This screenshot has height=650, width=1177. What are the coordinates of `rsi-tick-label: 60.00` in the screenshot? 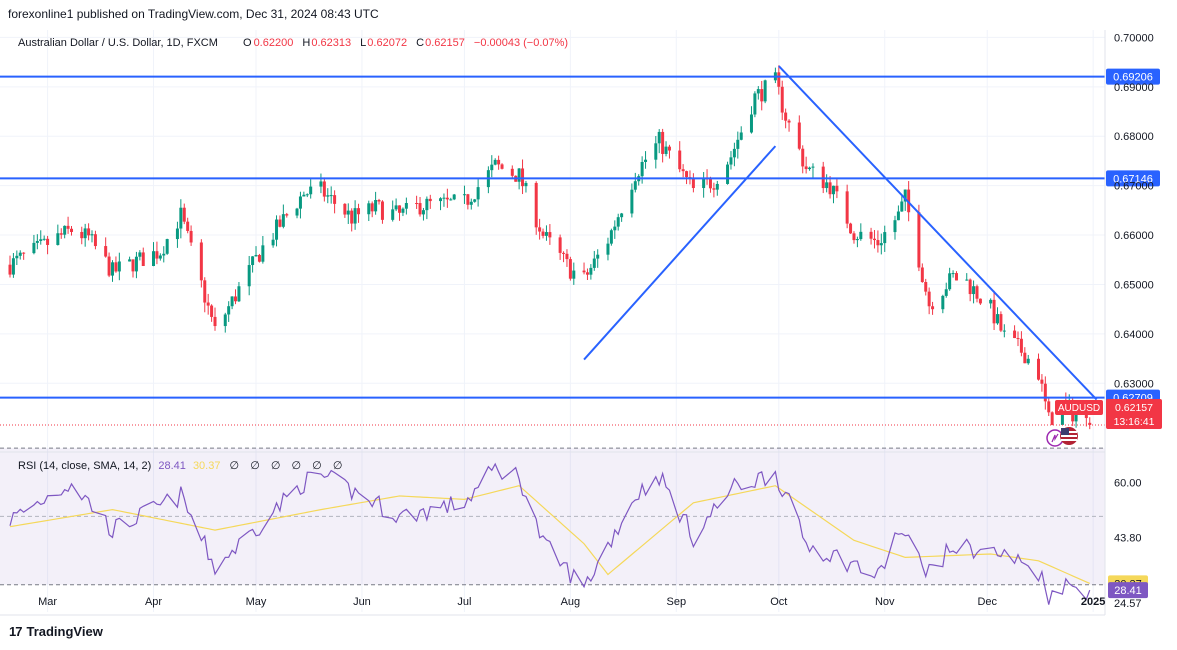 It's located at (1128, 483).